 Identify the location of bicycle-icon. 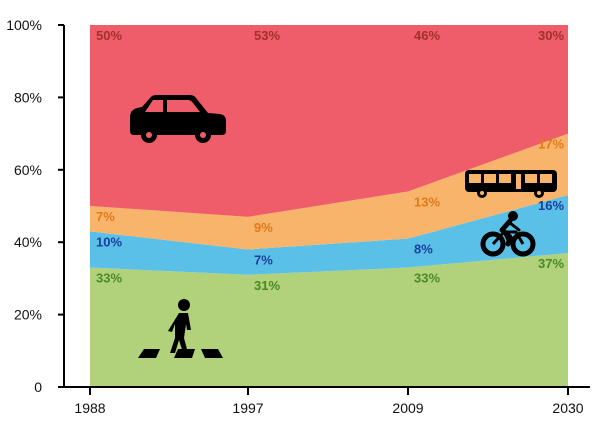
(508, 234).